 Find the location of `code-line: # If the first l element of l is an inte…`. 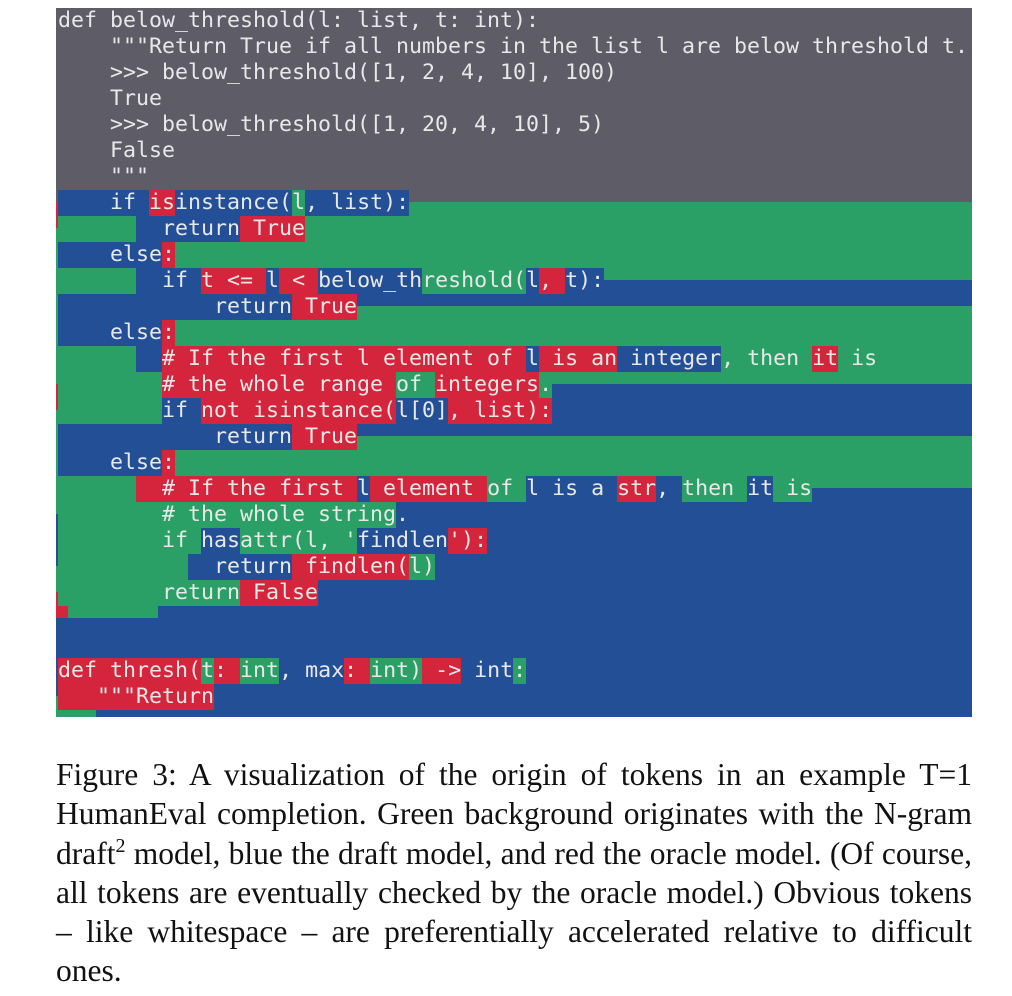

code-line: # If the first l element of l is an inte… is located at coordinates (468, 359).